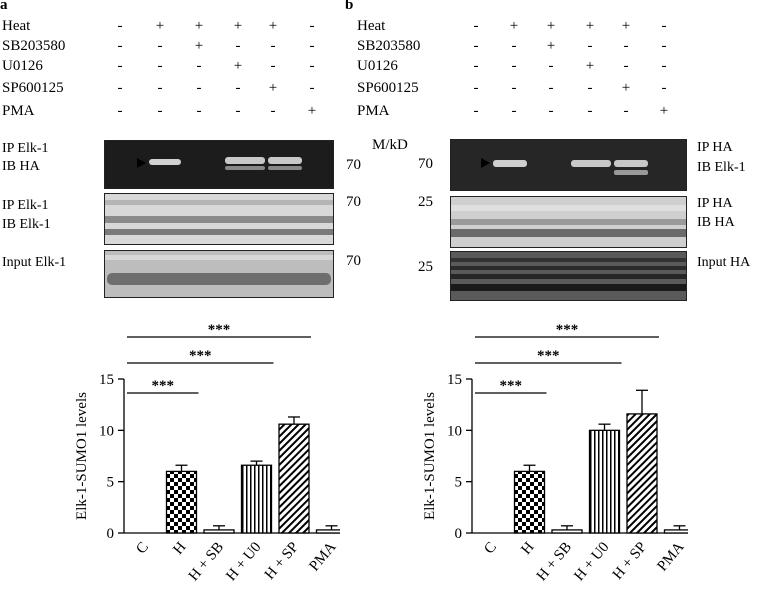 This screenshot has width=761, height=596. What do you see at coordinates (715, 203) in the screenshot?
I see `blot-label: IP HA` at bounding box center [715, 203].